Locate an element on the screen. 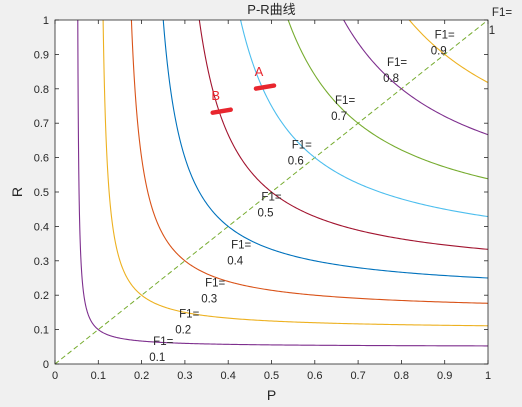  y-tick-label: 0.8 is located at coordinates (41, 90).